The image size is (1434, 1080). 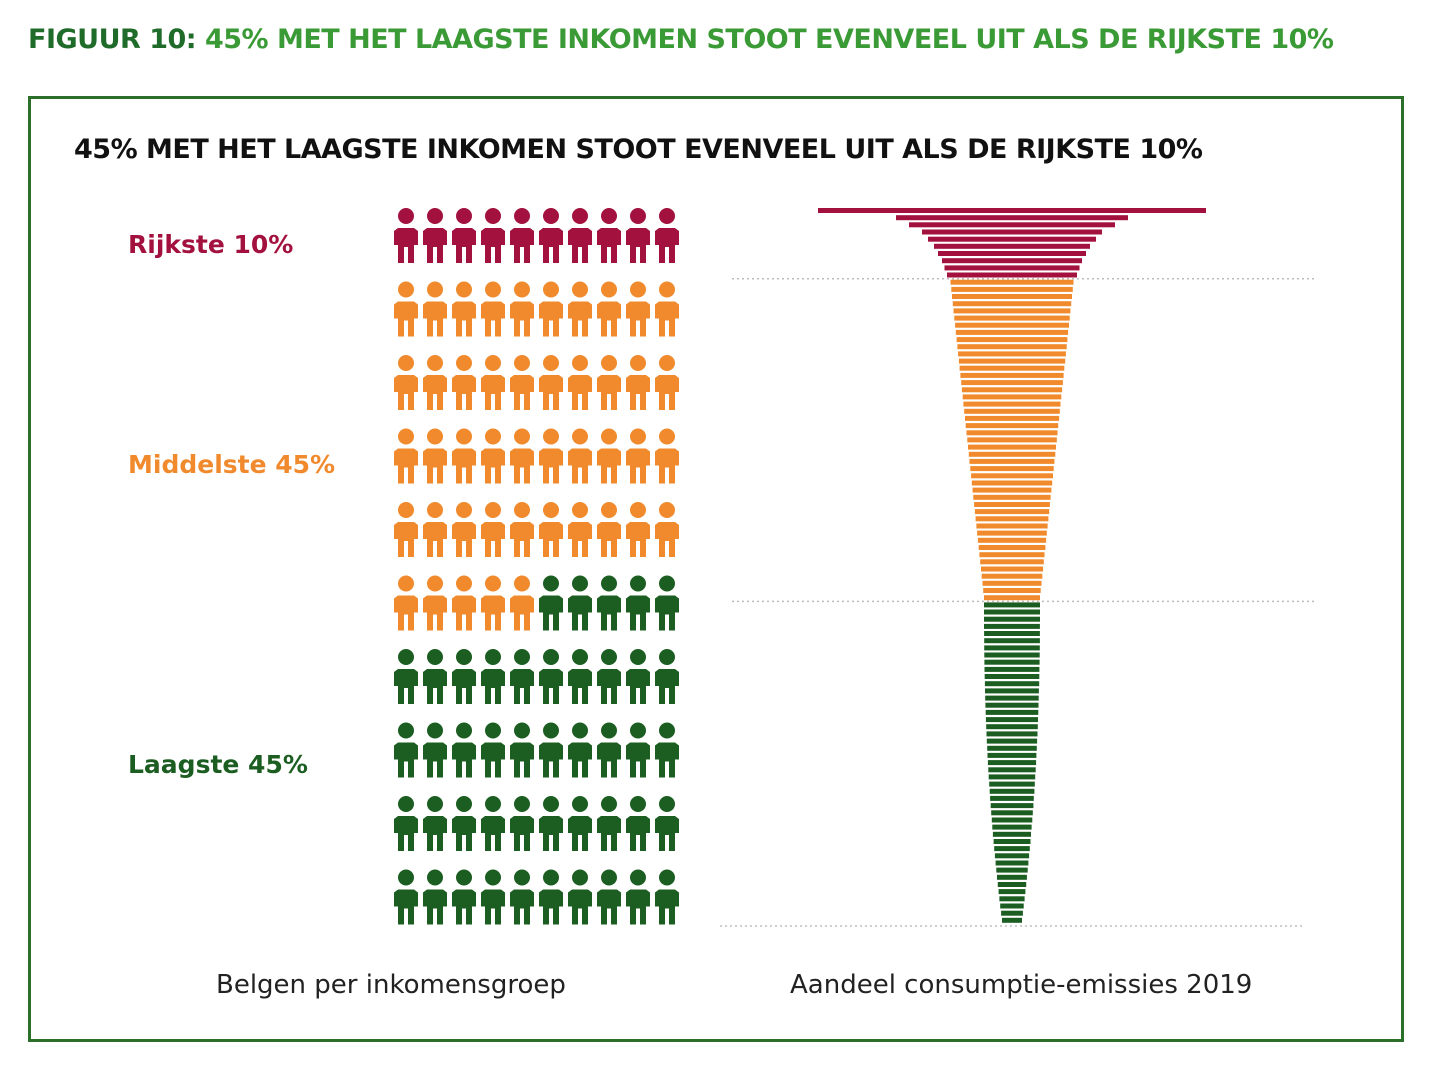 What do you see at coordinates (232, 464) in the screenshot?
I see `label-middle: Middelste 45%` at bounding box center [232, 464].